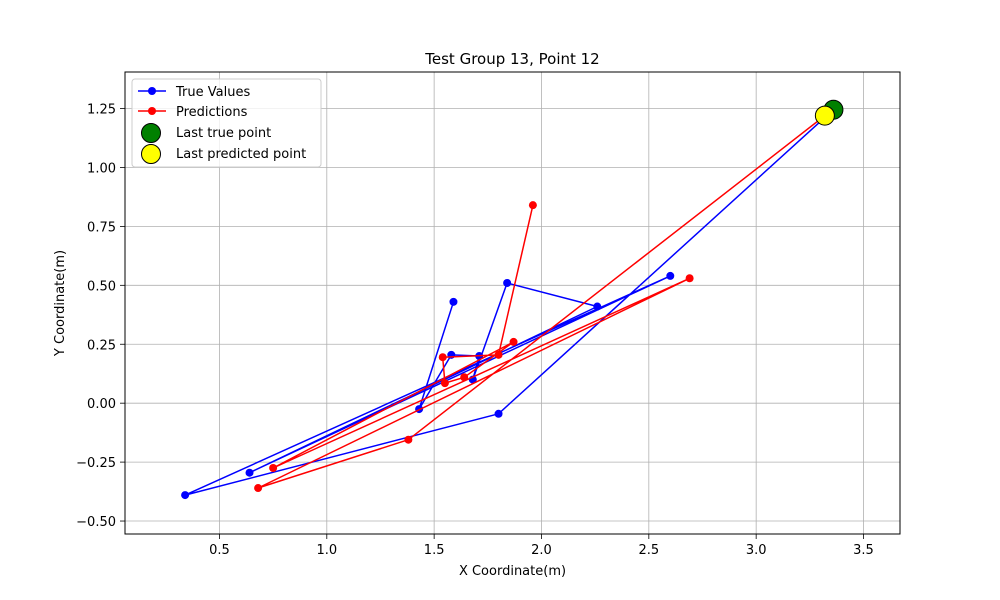 The image size is (1000, 600). Describe the element at coordinates (241, 154) in the screenshot. I see `legend-label-last-pred: Last predicted point` at that location.